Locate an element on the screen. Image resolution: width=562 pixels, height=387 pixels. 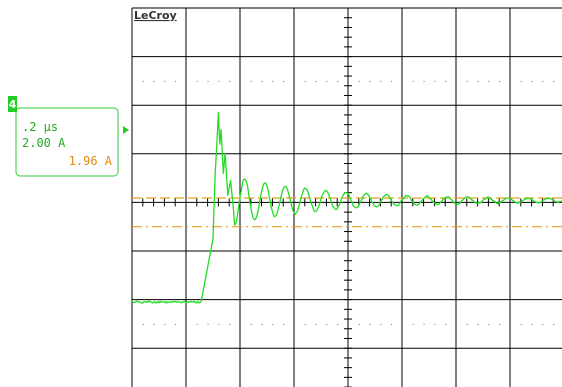
channel-badge-number: 4 is located at coordinates (13, 104).